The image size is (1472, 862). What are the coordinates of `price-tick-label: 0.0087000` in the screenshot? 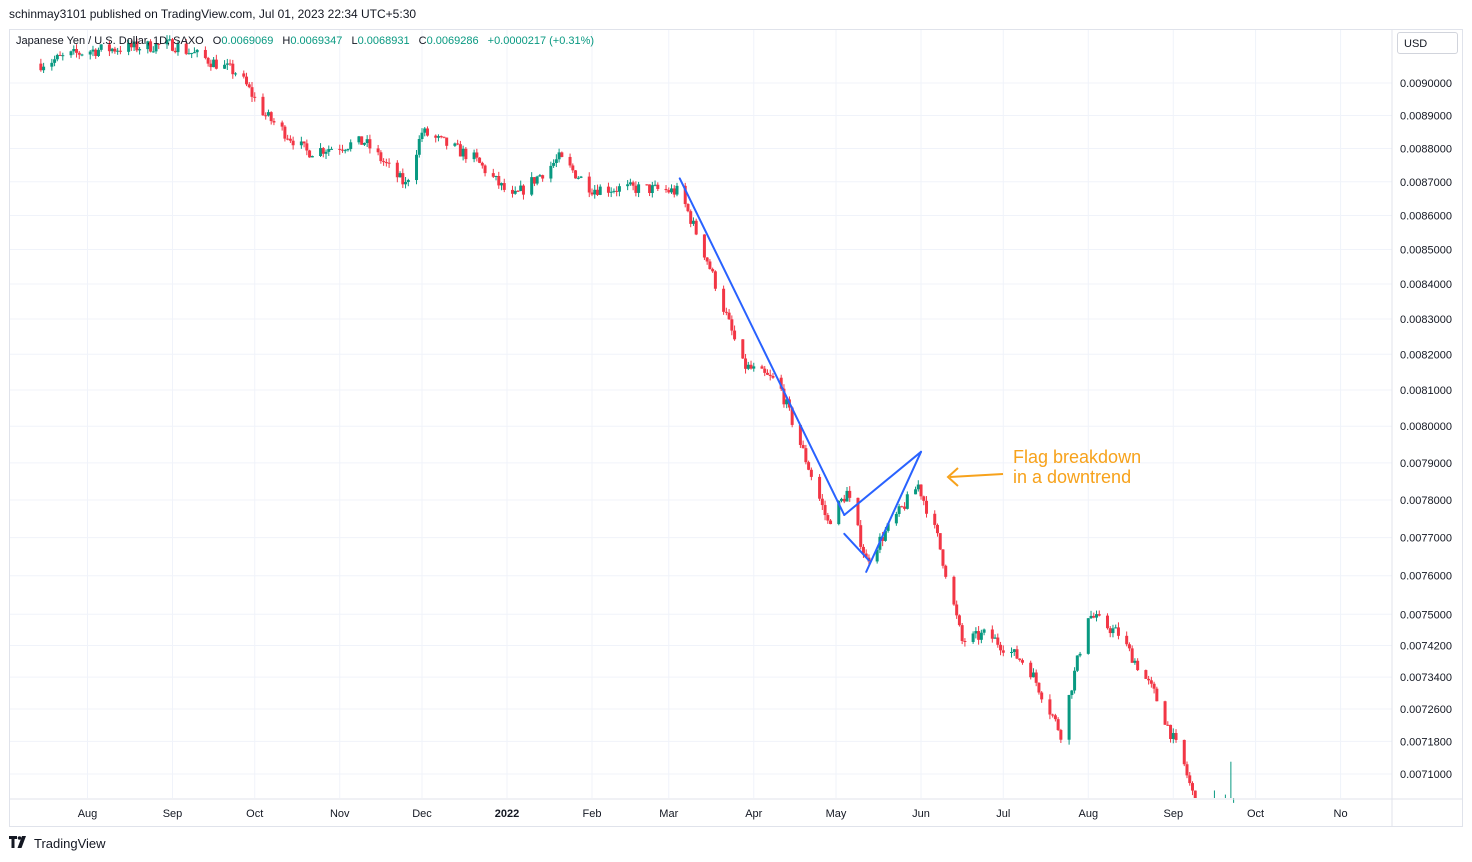 It's located at (1426, 183).